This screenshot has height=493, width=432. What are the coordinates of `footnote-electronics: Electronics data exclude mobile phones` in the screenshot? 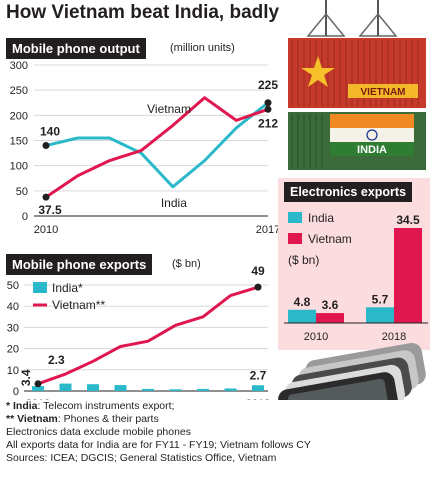 It's located at (99, 432).